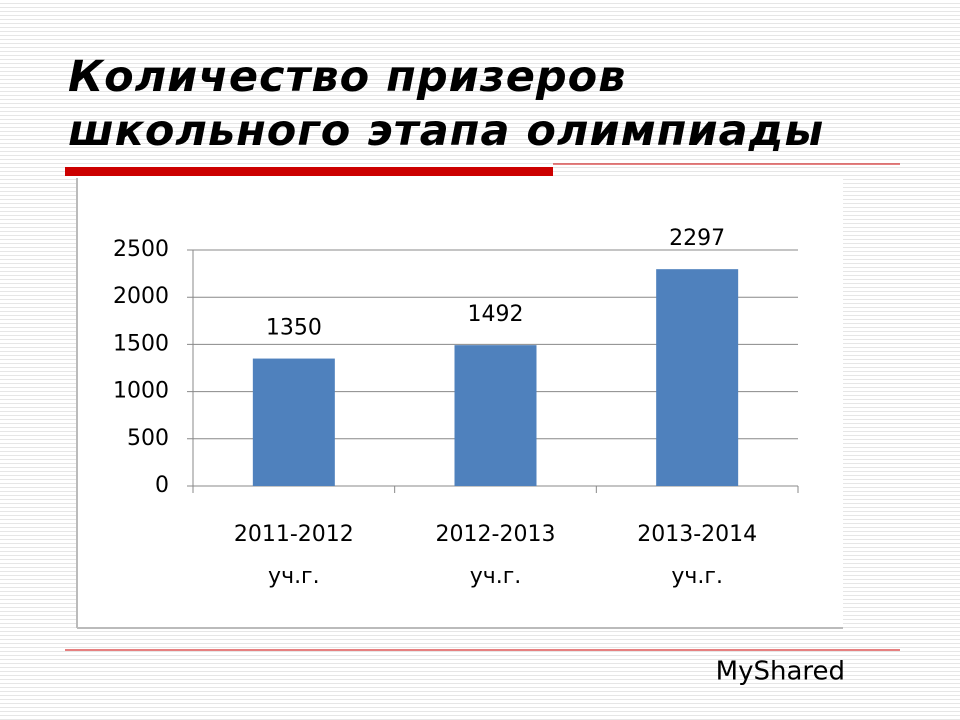 The width and height of the screenshot is (960, 720). What do you see at coordinates (496, 314) in the screenshot?
I see `value-label: 1492` at bounding box center [496, 314].